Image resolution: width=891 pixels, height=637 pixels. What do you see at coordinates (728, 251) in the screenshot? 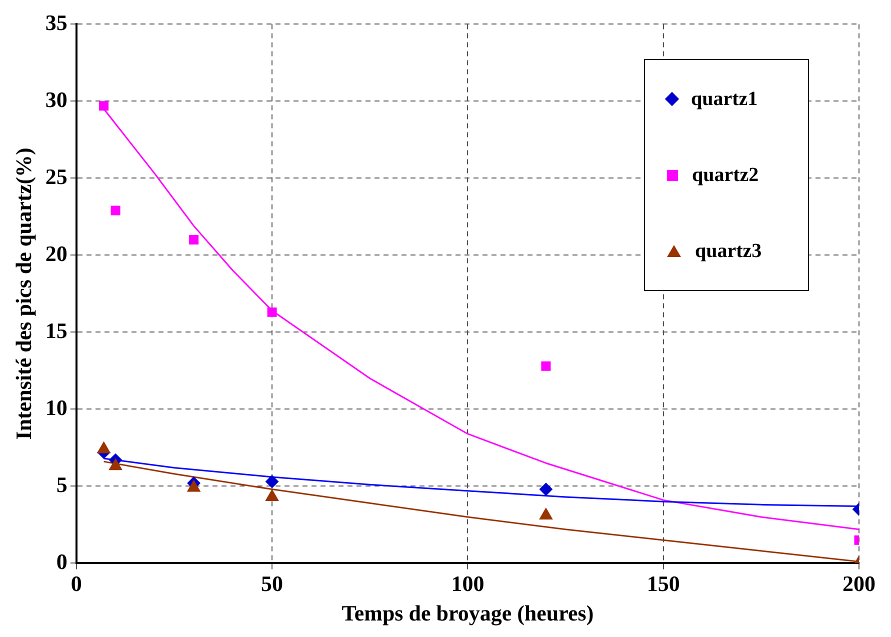
I see `legend-label: quartz3` at bounding box center [728, 251].